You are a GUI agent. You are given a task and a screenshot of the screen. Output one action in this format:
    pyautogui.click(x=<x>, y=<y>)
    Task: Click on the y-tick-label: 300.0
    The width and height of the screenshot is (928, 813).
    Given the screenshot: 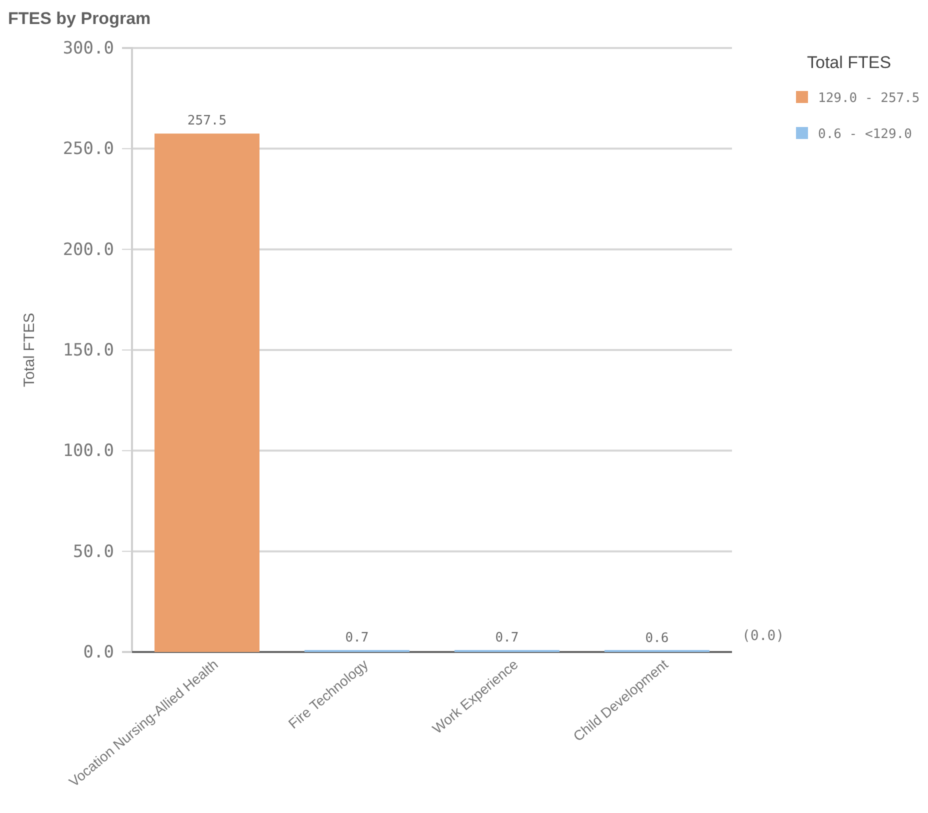 What is the action you would take?
    pyautogui.click(x=88, y=48)
    